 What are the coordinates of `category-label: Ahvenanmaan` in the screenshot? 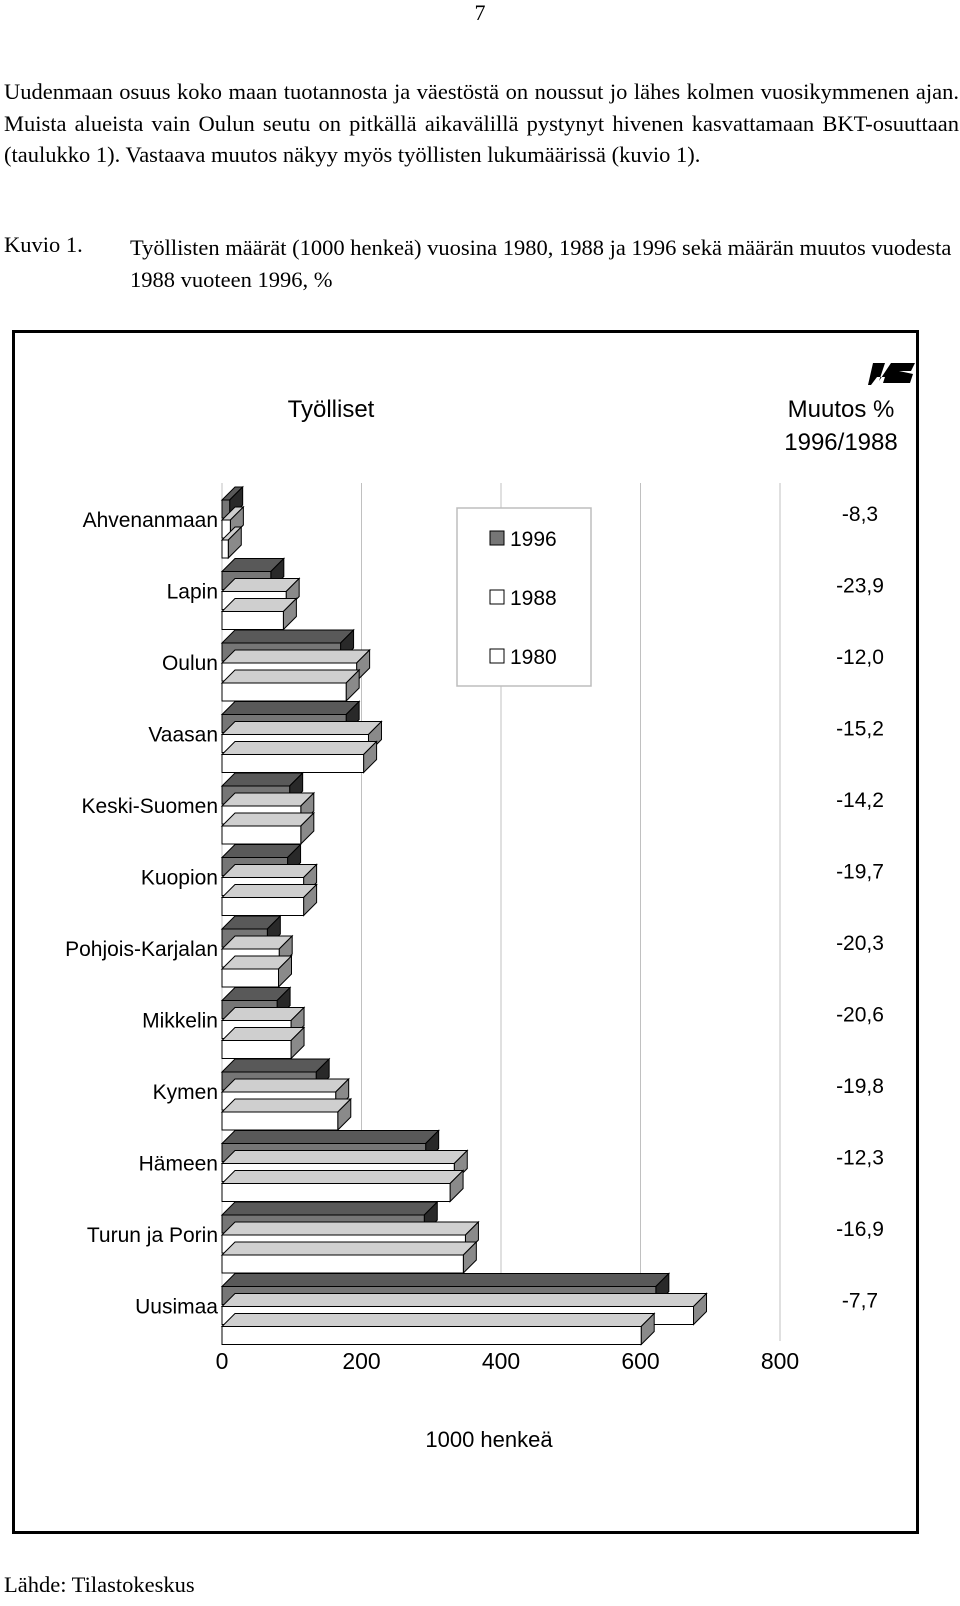 It's located at (150, 520).